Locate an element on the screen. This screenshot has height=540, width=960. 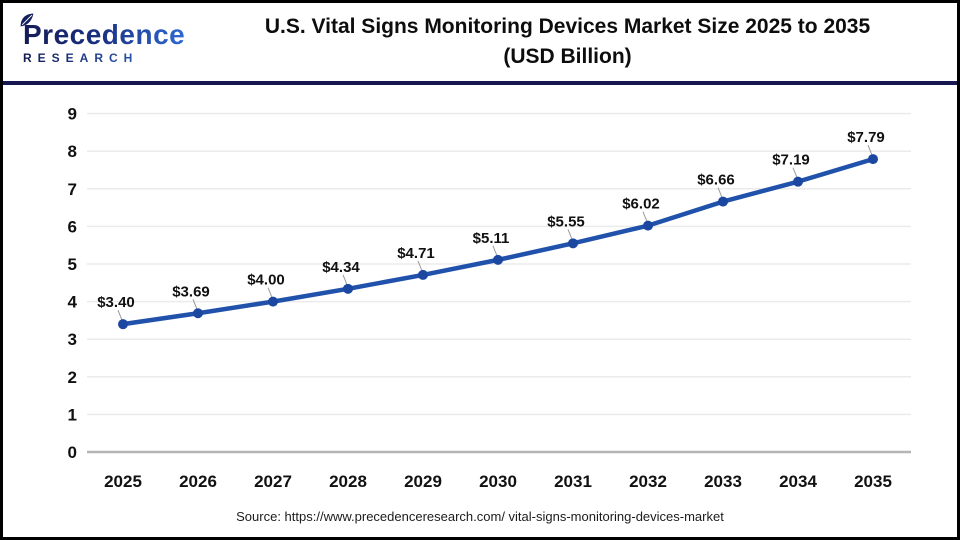
x-tick-label: 2031 is located at coordinates (573, 481).